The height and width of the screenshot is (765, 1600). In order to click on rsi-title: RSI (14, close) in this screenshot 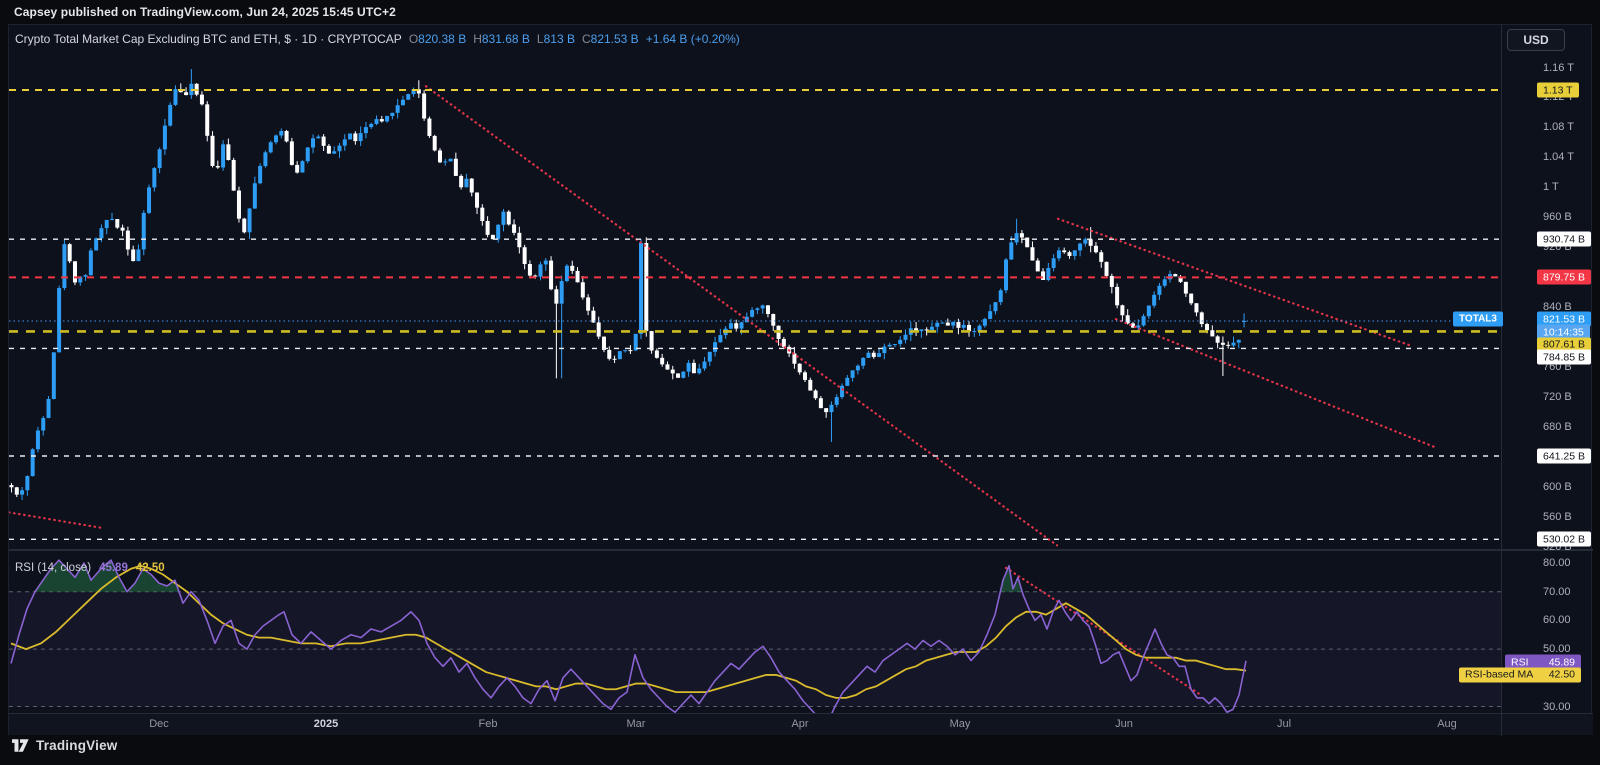, I will do `click(53, 568)`.